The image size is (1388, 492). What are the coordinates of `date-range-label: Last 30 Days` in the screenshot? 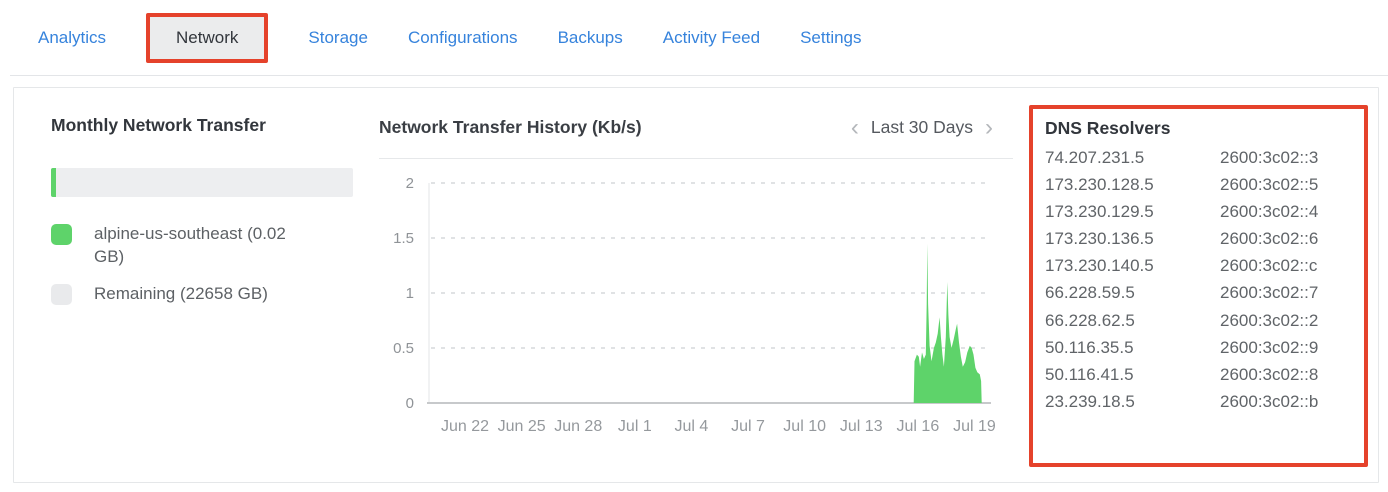 It's located at (921, 127).